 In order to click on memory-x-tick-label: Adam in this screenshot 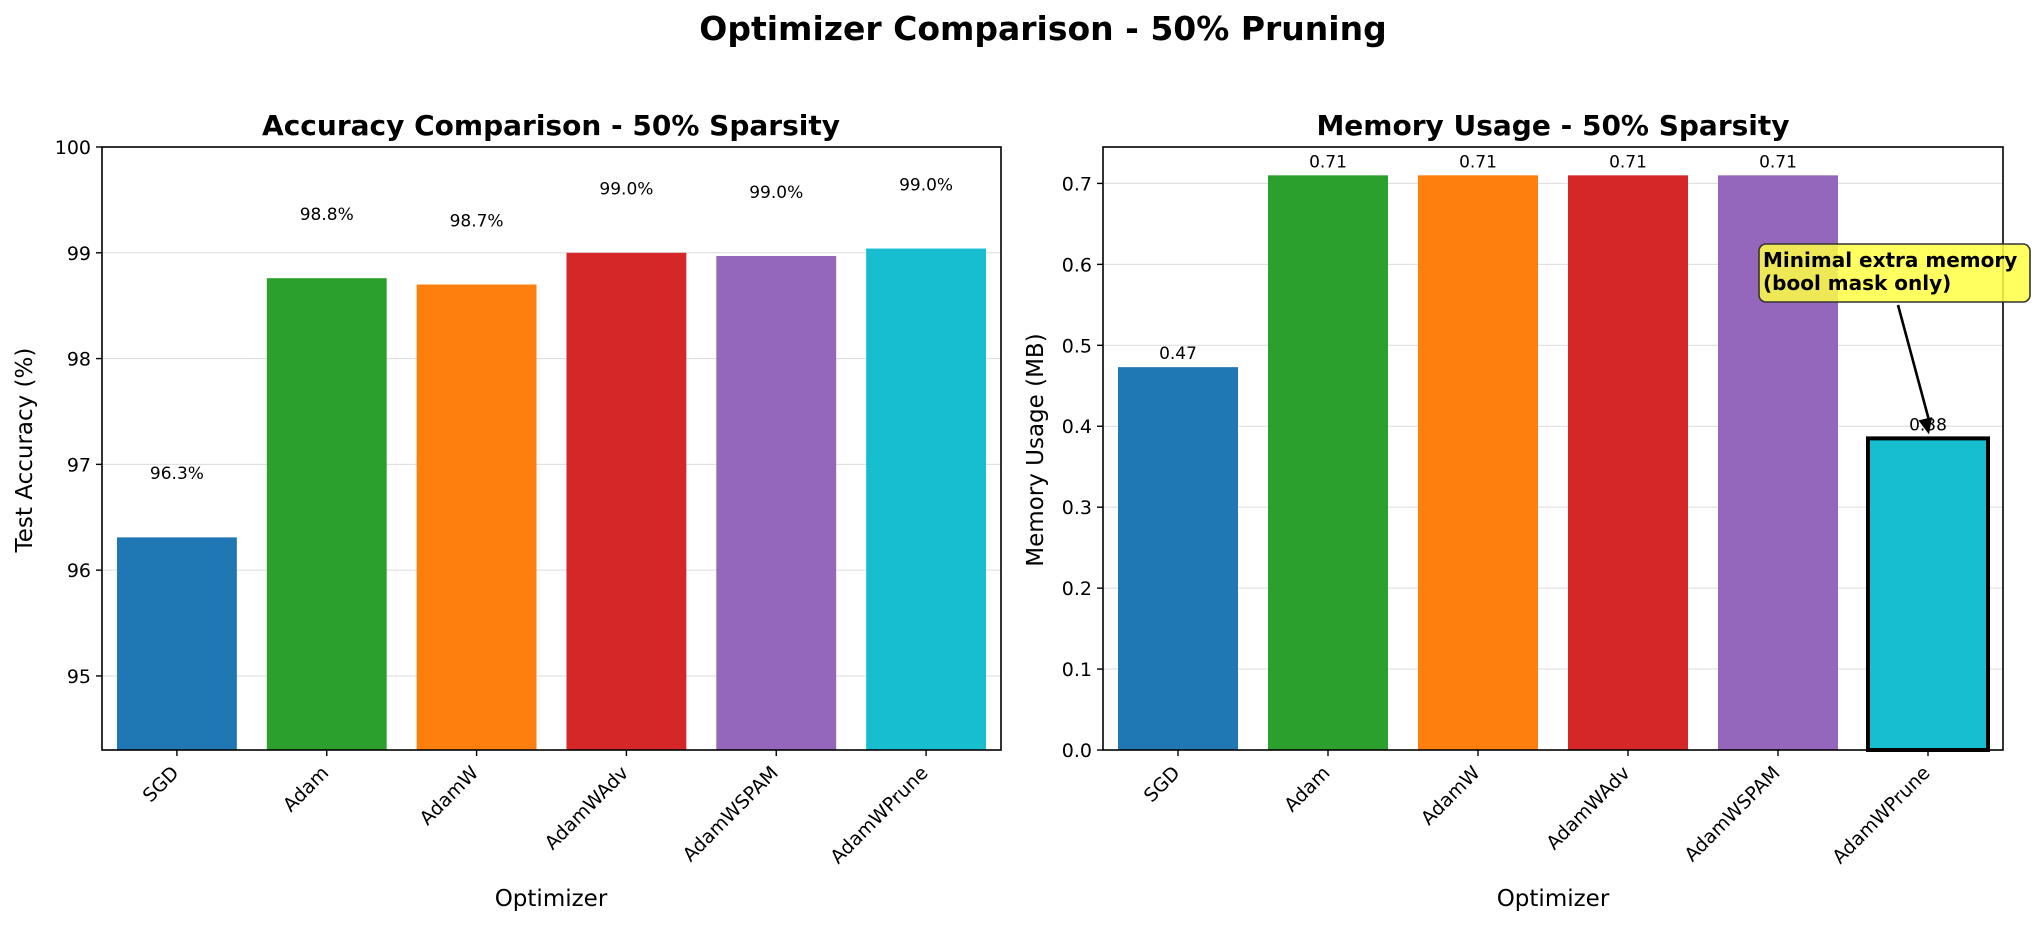, I will do `click(1307, 789)`.